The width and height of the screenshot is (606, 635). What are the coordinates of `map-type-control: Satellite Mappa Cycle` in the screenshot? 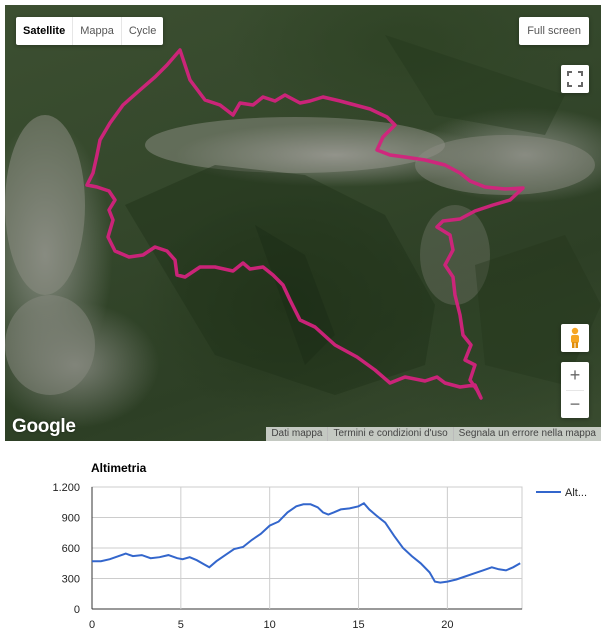 It's located at (90, 31).